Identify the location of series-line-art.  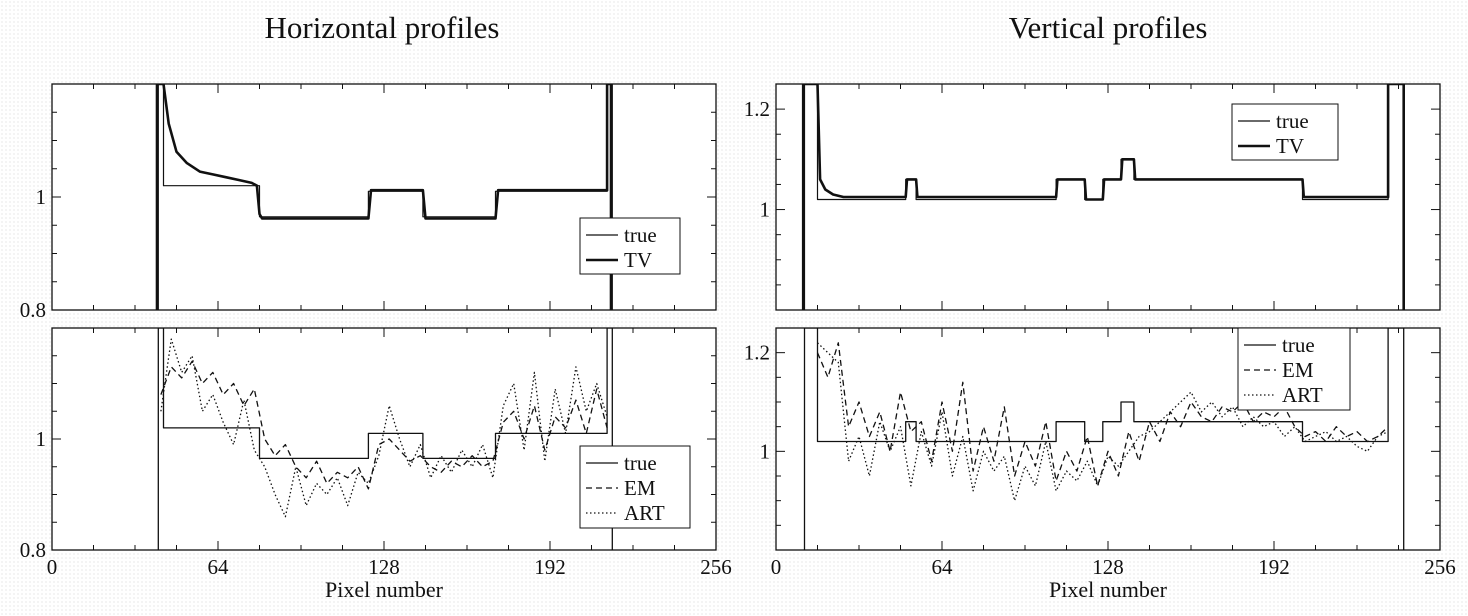
(384, 428).